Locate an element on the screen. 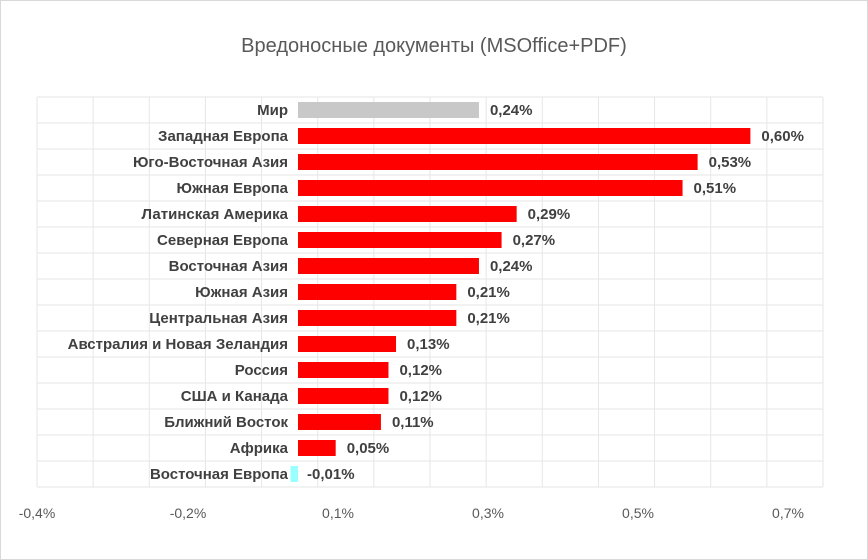  data-label: 0,11% is located at coordinates (413, 422).